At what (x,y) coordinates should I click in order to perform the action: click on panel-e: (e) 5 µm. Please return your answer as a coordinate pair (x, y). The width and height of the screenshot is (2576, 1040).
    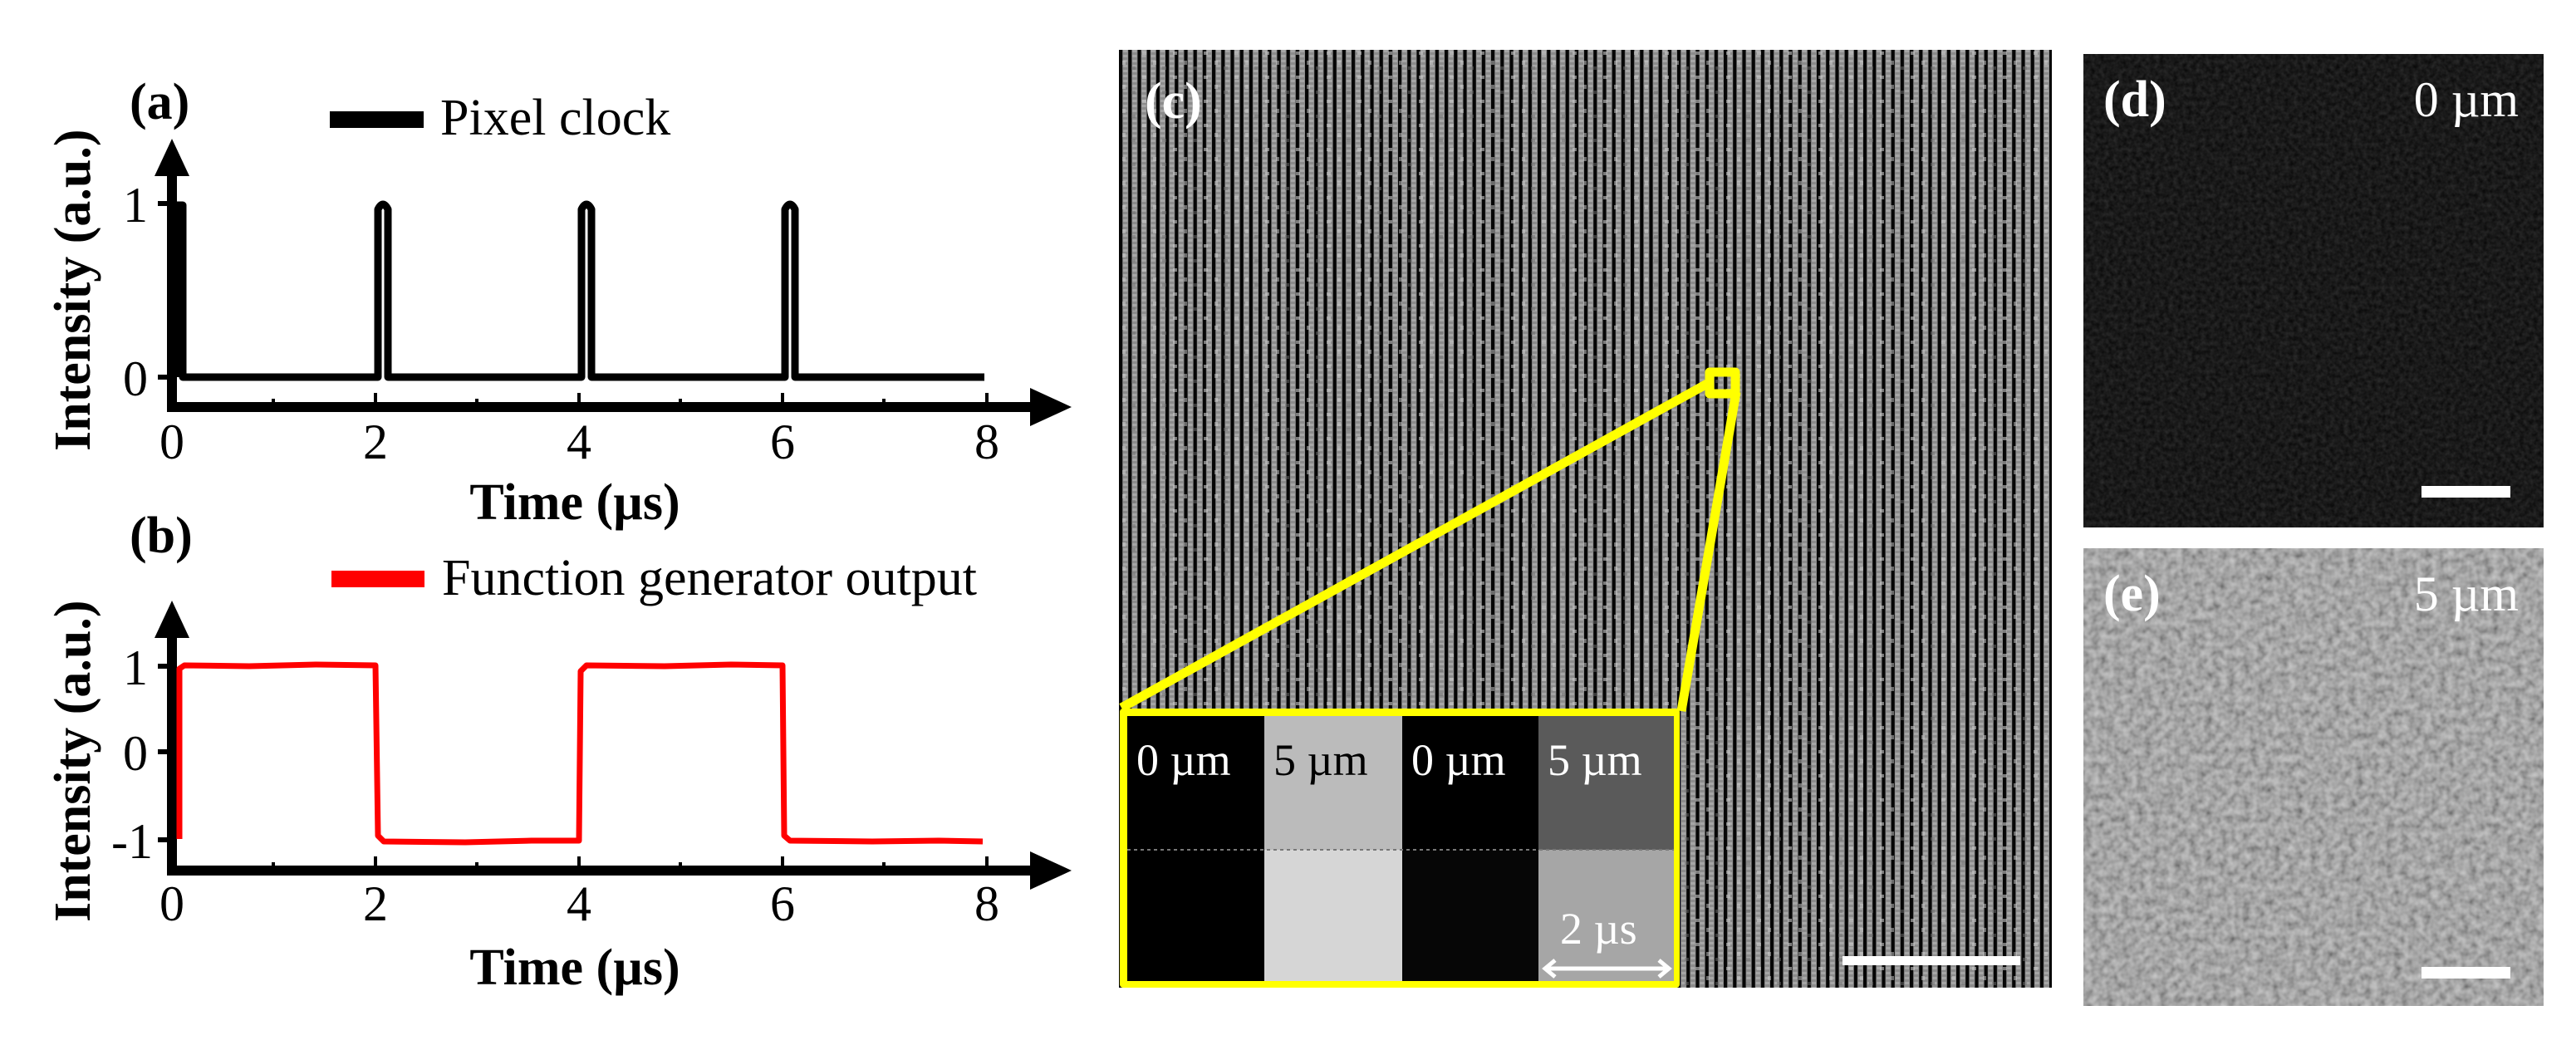
    Looking at the image, I should click on (2313, 777).